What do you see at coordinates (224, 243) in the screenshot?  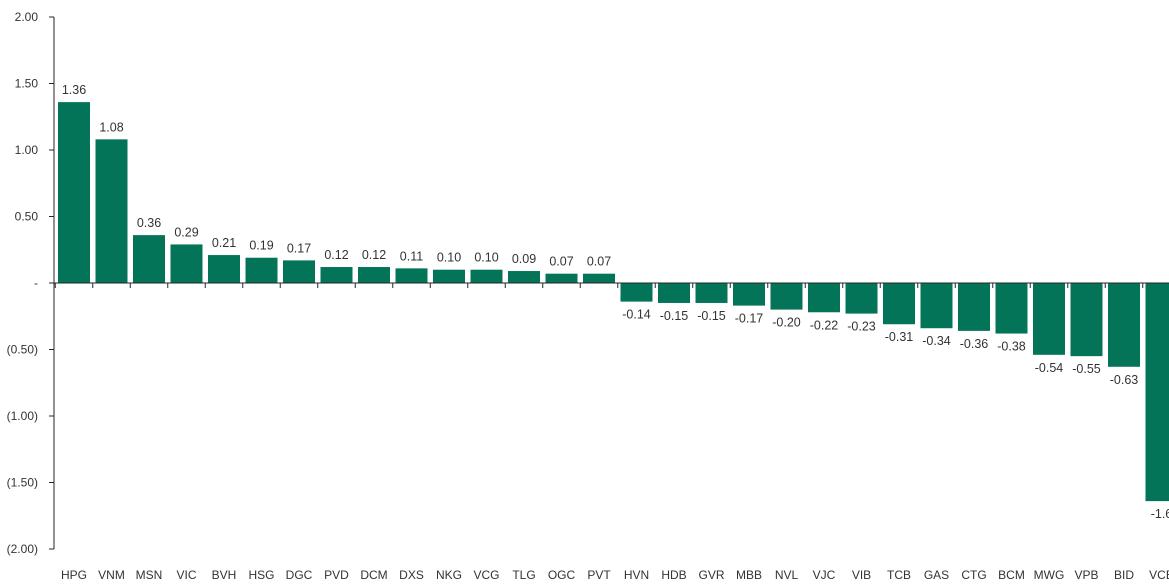 I see `data-label: 0.21` at bounding box center [224, 243].